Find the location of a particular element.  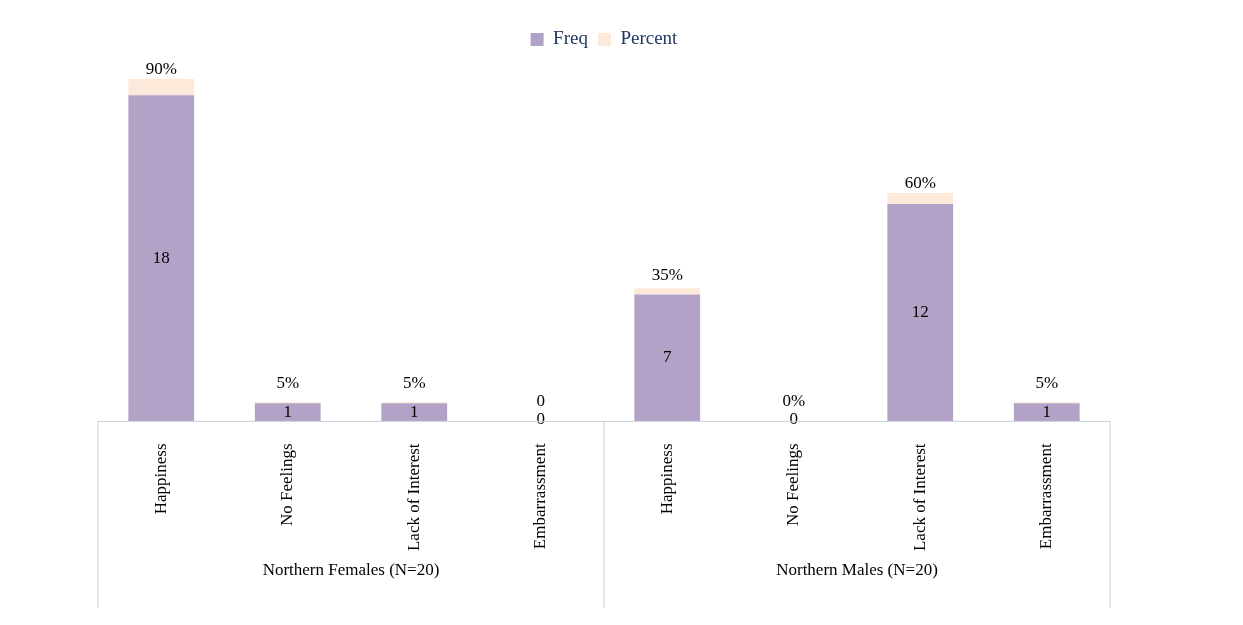

data-label: 18 is located at coordinates (161, 257).